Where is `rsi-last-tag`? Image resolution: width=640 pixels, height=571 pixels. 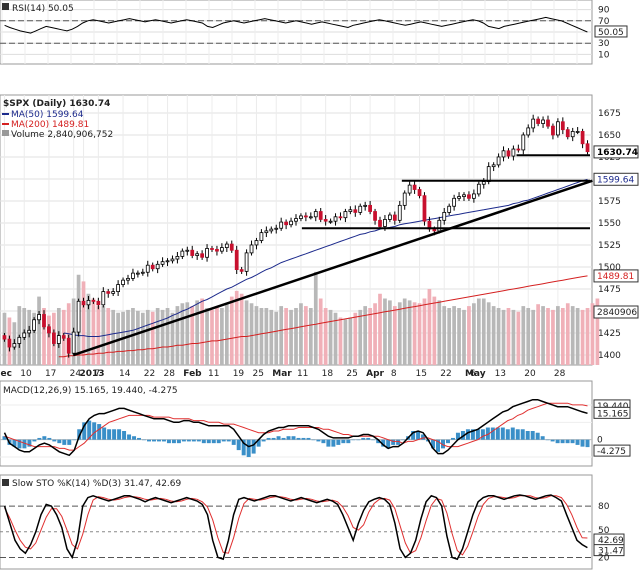
rsi-last-tag is located at coordinates (611, 31).